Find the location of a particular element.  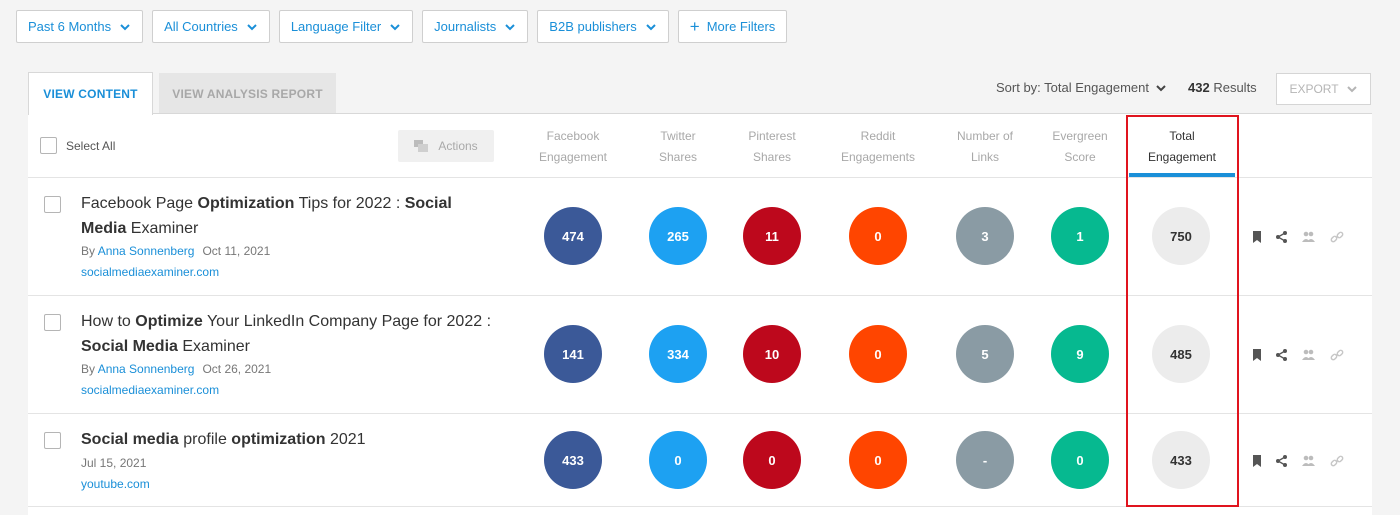

domain-link: youtube.com is located at coordinates (115, 484).